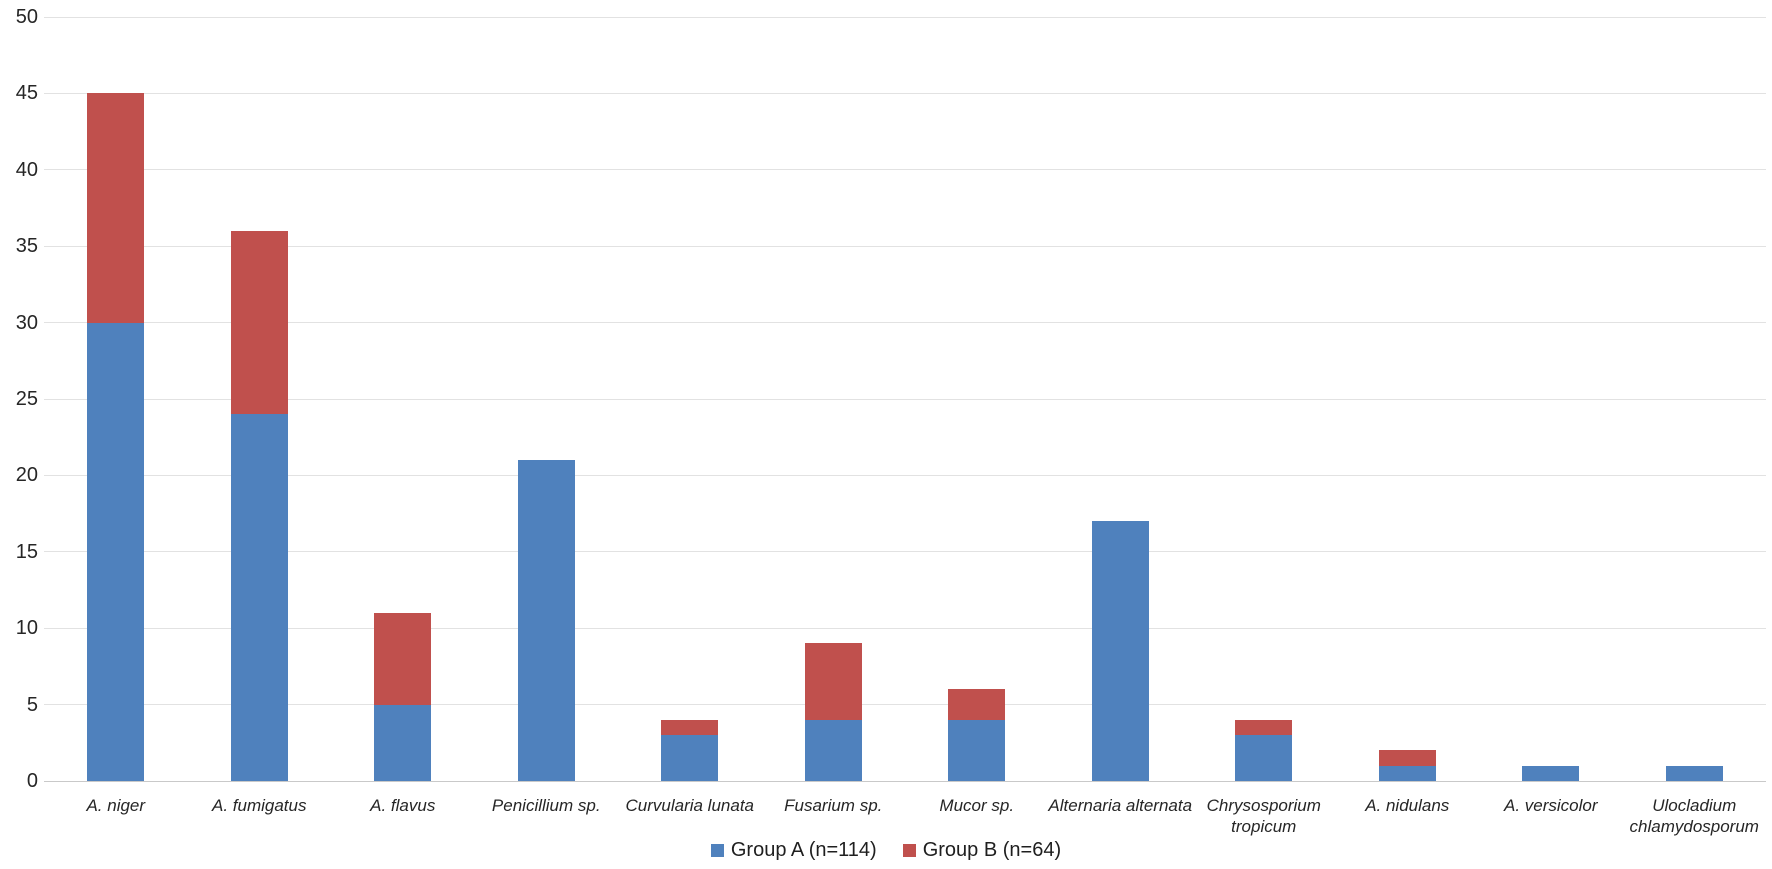  Describe the element at coordinates (1120, 805) in the screenshot. I see `x-axis-category-label: Alternaria alternata` at that location.